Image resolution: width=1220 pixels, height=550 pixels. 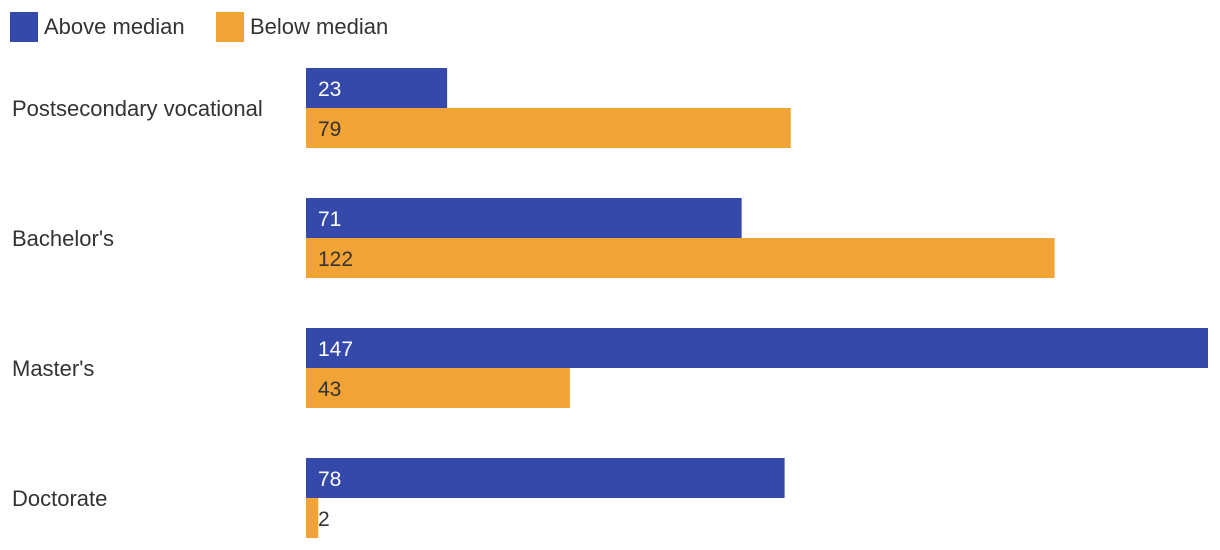 I want to click on category-label-doctorate: Doctorate, so click(x=59, y=498).